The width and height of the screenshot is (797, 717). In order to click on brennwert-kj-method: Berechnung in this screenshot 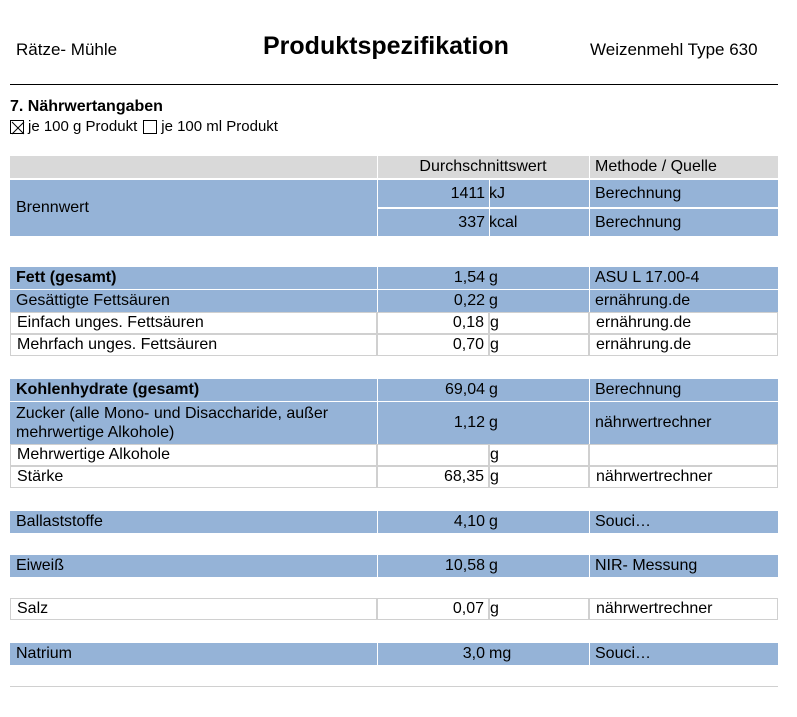, I will do `click(683, 193)`.